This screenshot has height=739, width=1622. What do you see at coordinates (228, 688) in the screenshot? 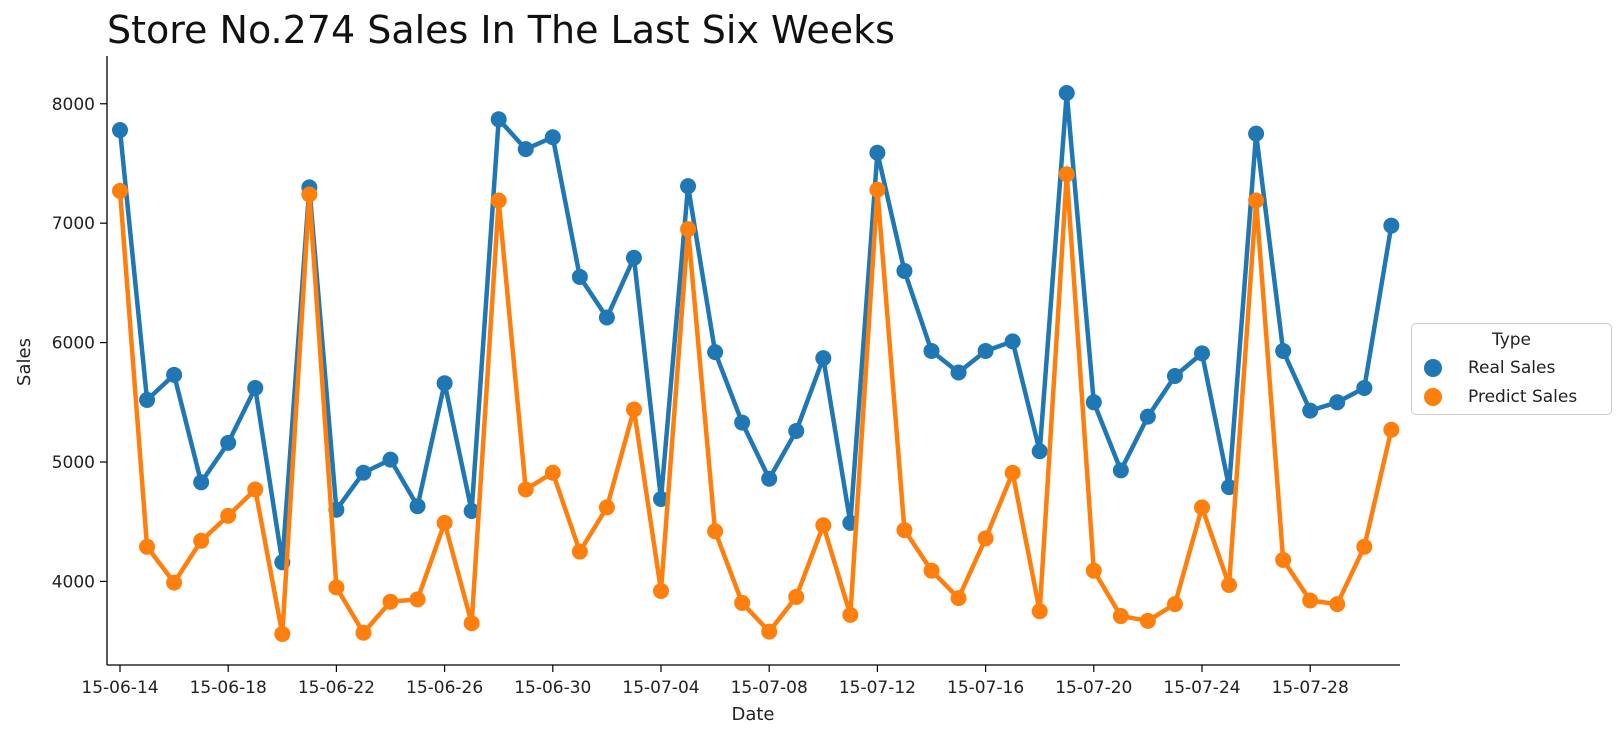
I see `x-tick-label: 15-06-18` at bounding box center [228, 688].